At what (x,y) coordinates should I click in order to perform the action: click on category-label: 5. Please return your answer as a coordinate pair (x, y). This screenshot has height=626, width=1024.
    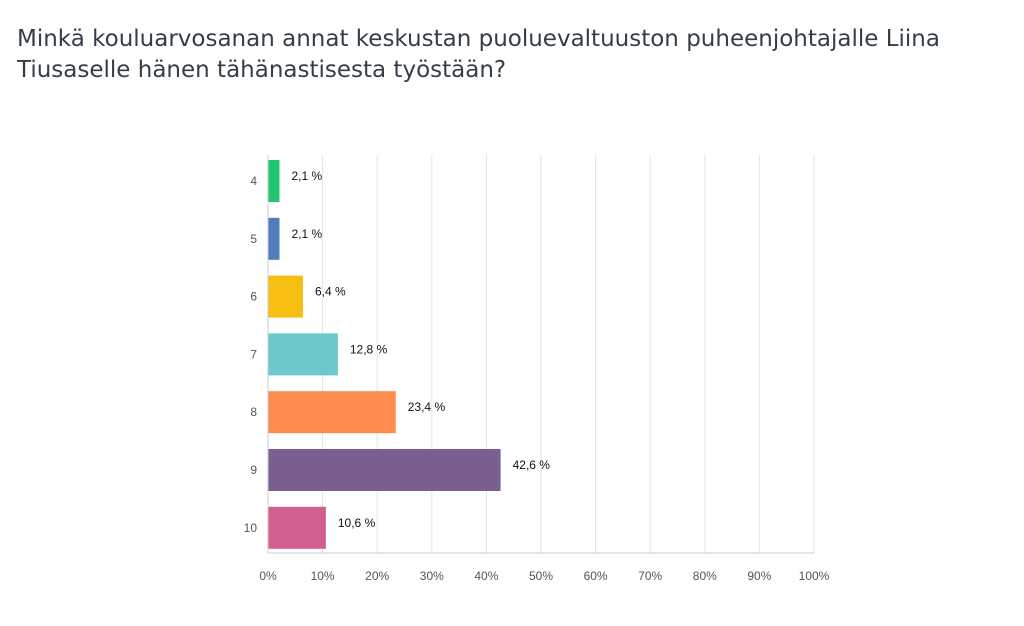
    Looking at the image, I should click on (253, 239).